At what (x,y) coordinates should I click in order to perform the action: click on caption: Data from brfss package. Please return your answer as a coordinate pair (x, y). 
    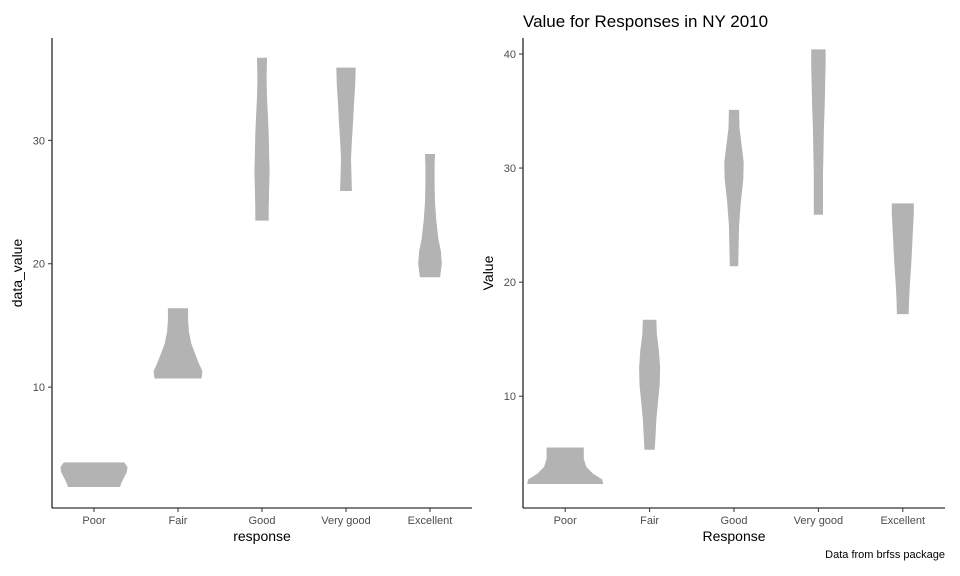
    Looking at the image, I should click on (885, 555).